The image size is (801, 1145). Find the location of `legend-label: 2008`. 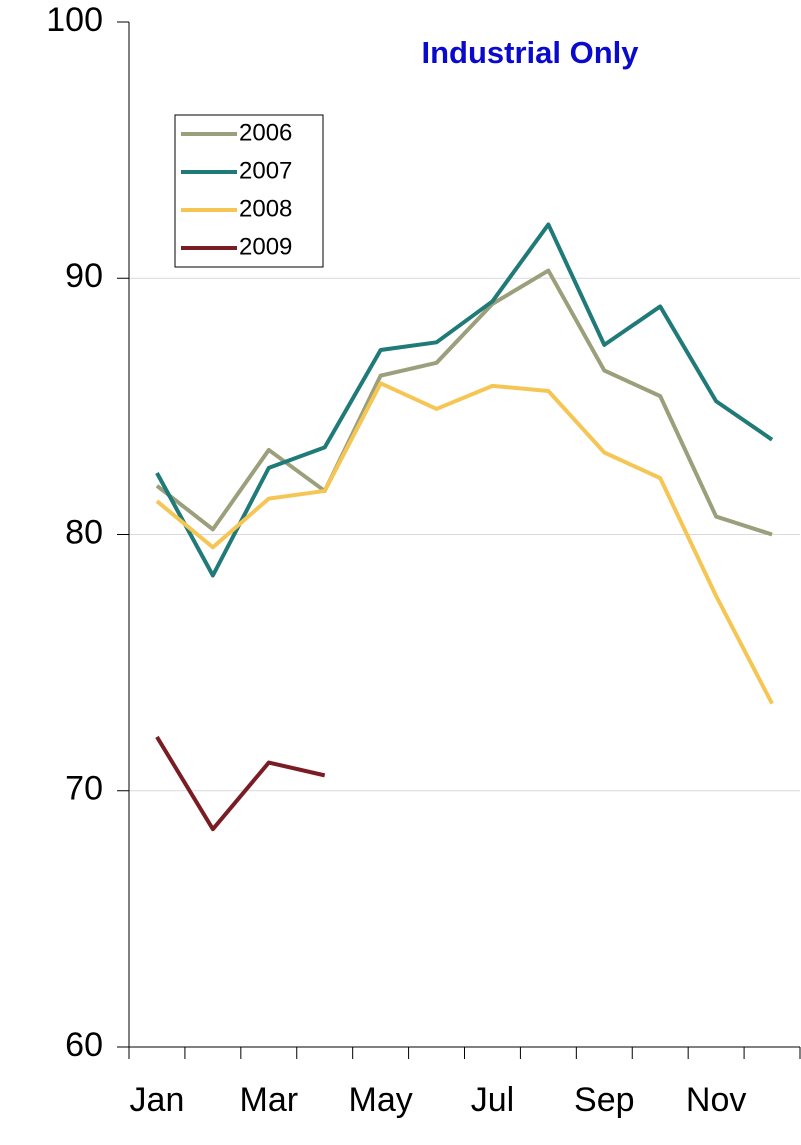

legend-label: 2008 is located at coordinates (265, 208).